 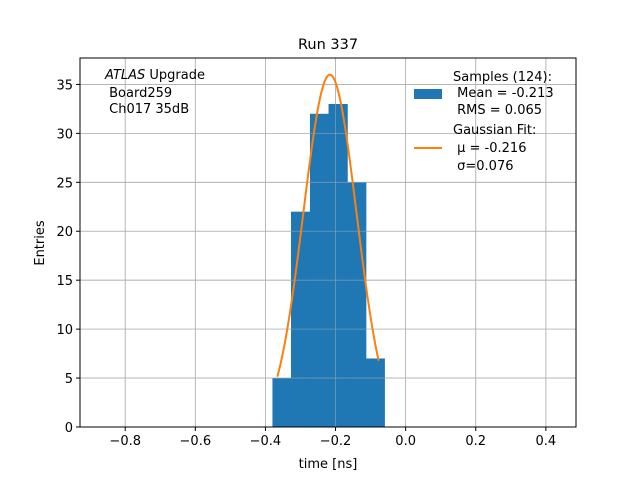 What do you see at coordinates (428, 94) in the screenshot?
I see `legend-samples-swatch` at bounding box center [428, 94].